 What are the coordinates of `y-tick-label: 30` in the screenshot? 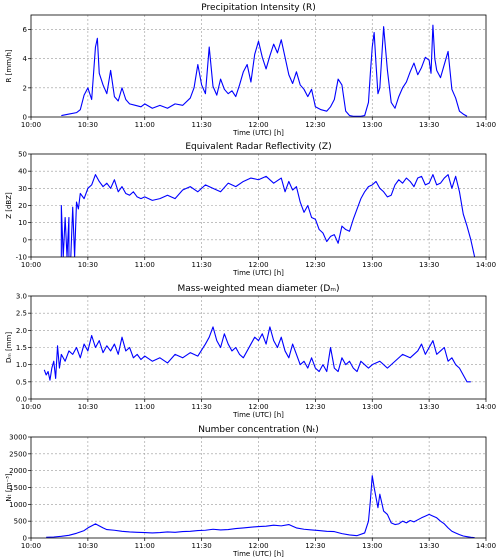 It's located at (22, 189).